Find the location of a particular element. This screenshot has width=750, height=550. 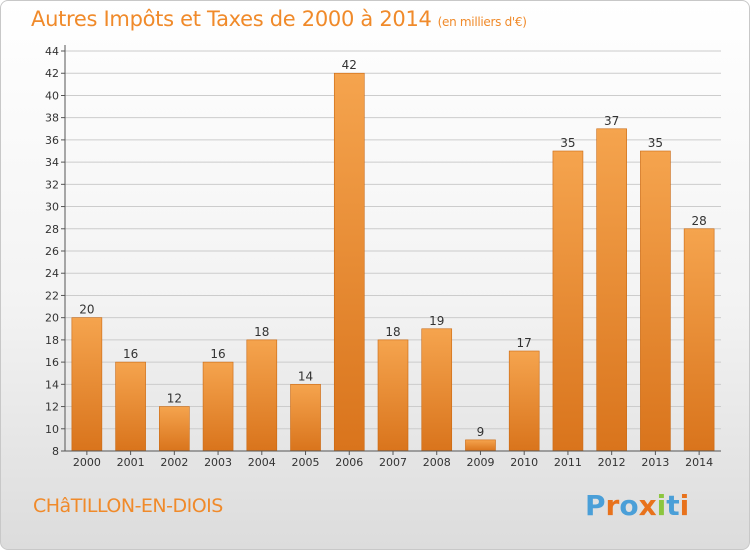

data-label-2006: 42 is located at coordinates (349, 65).